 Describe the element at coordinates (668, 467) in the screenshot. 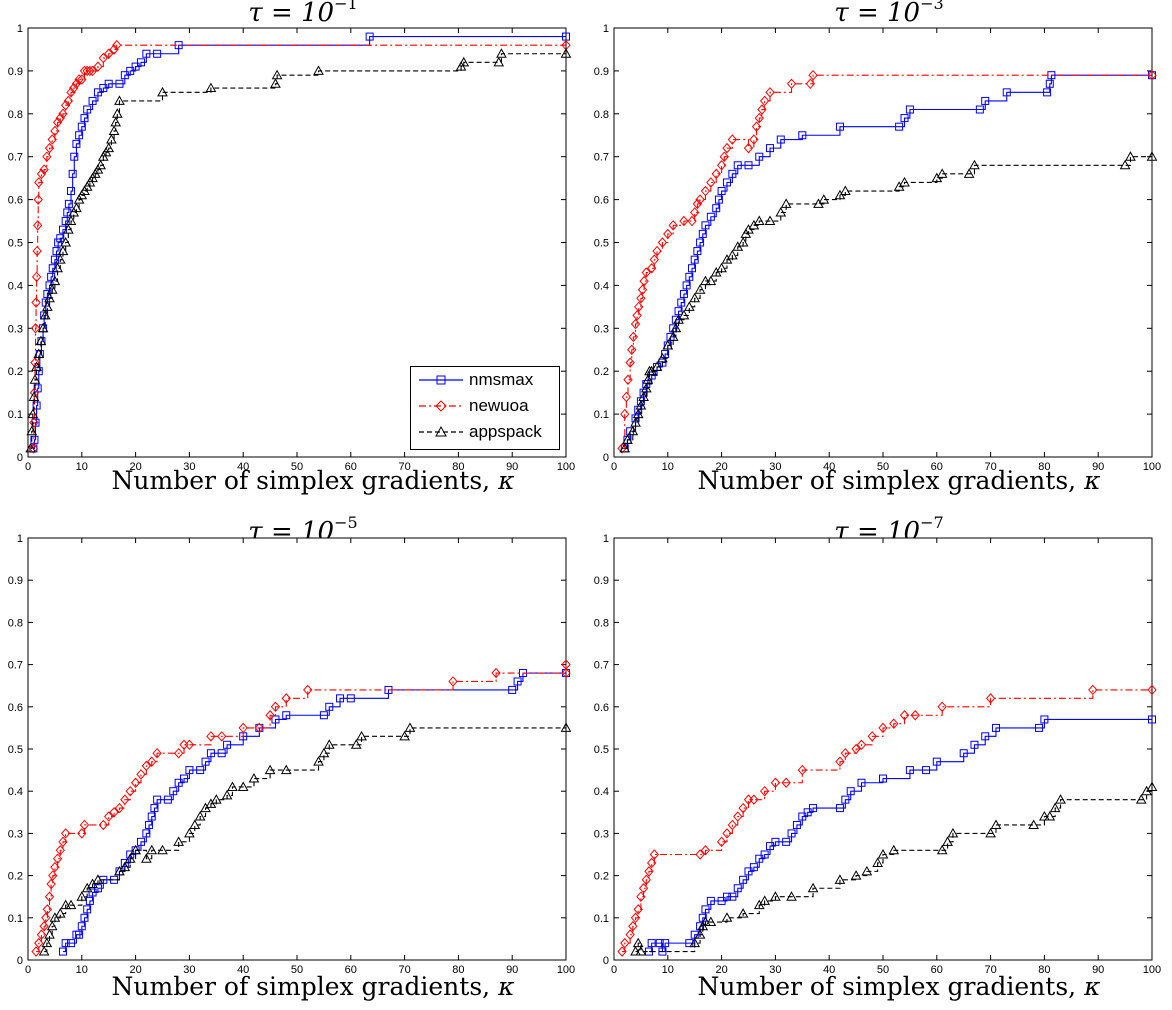

I see `x-tick-label: 10` at that location.